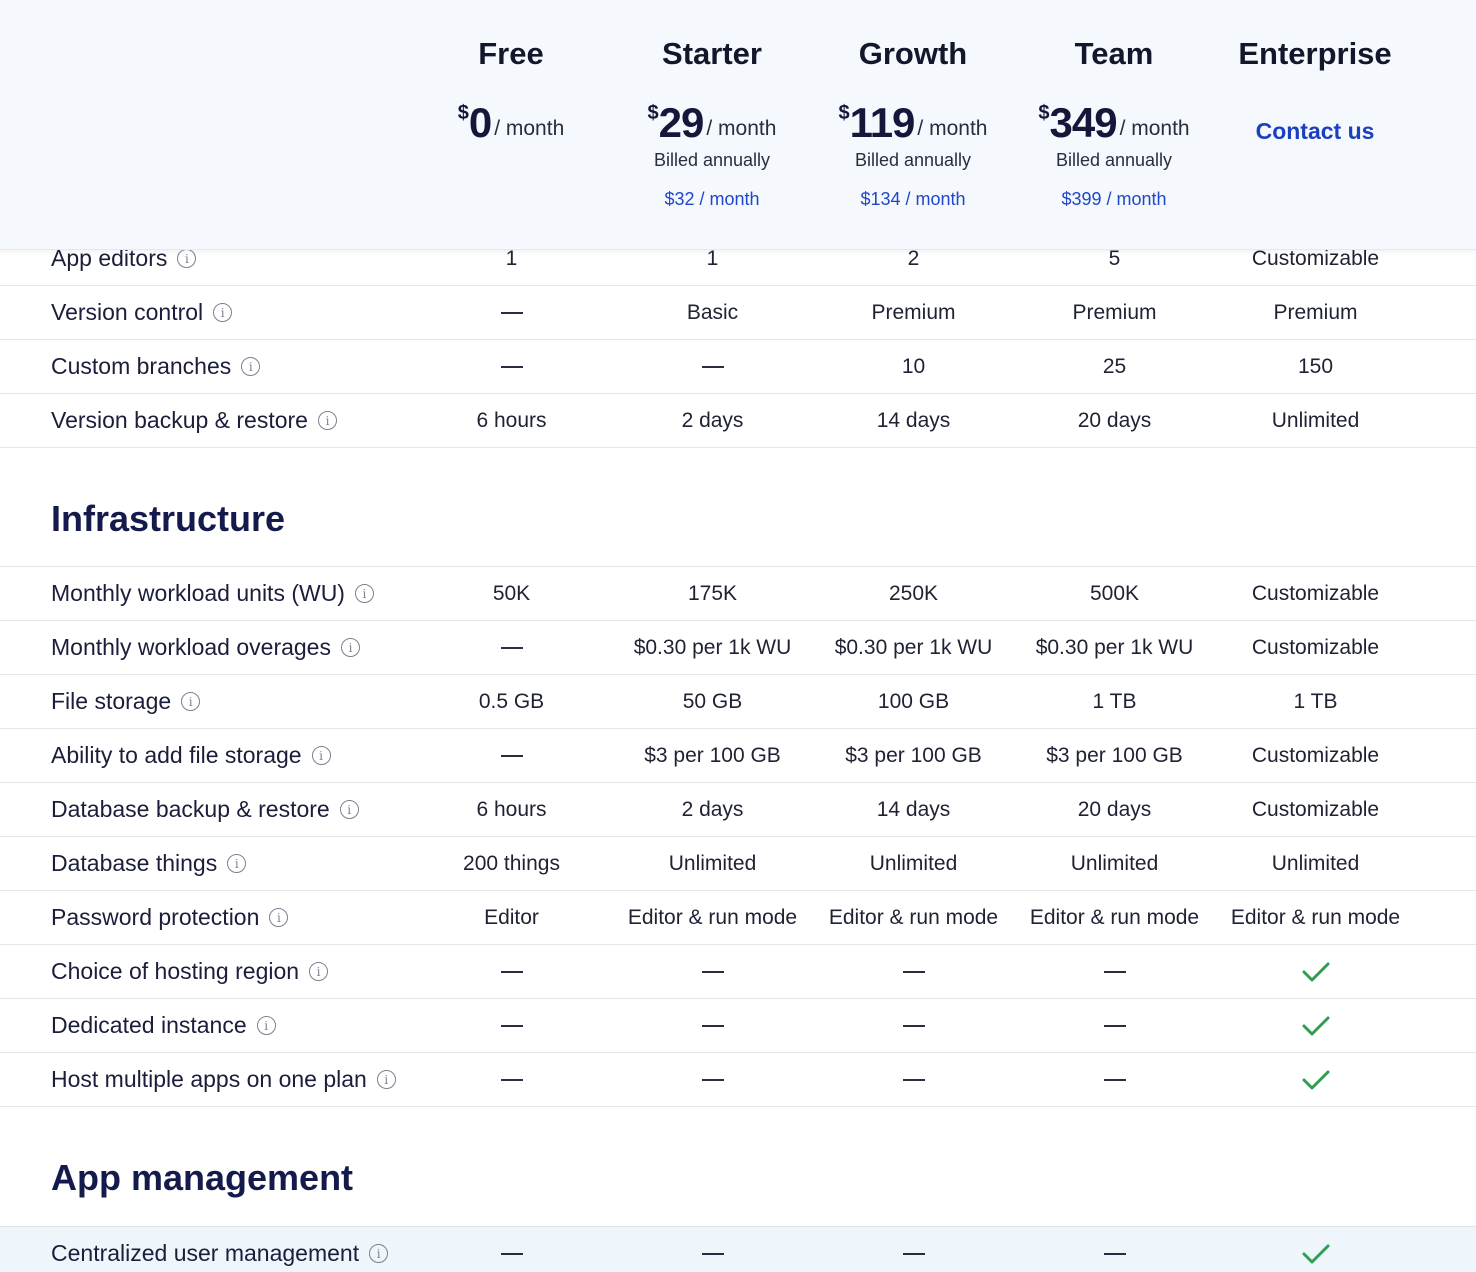  I want to click on section-title-app-management: App management, so click(202, 1177).